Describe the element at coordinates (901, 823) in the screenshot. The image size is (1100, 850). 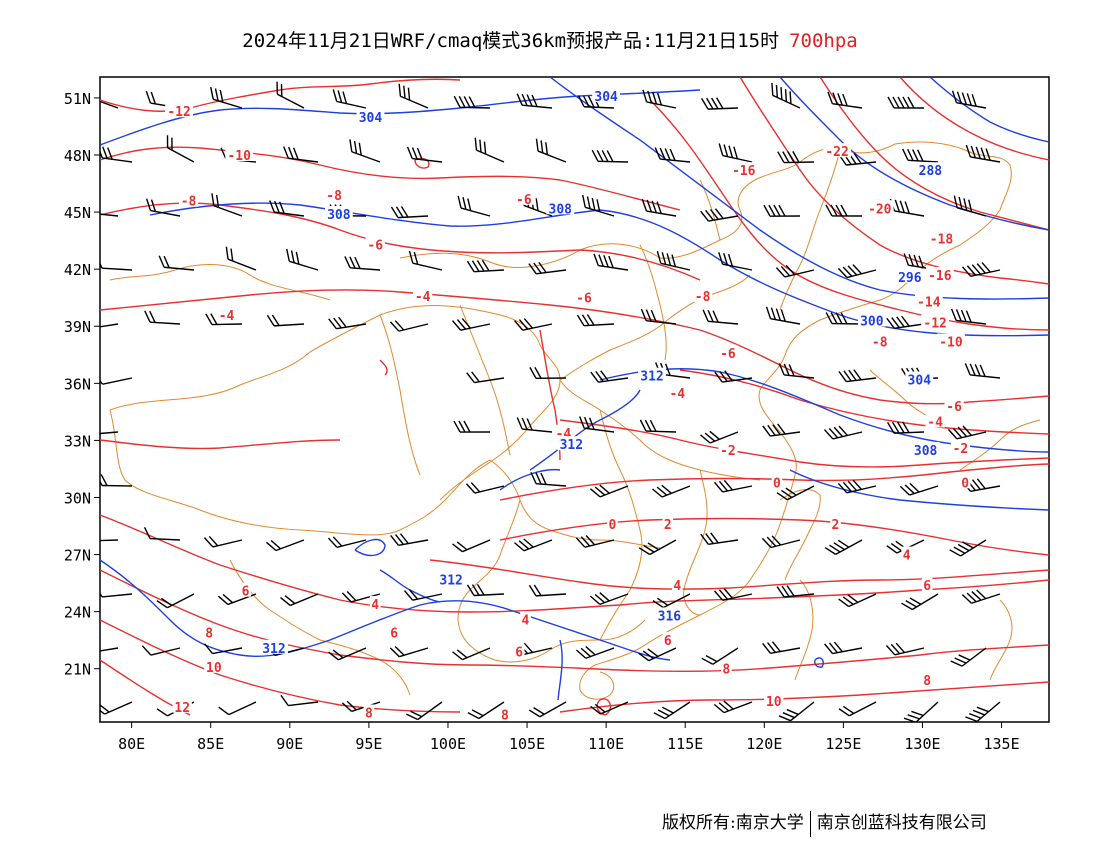
I see `copyright-company: 南京创蓝科技有限公司` at that location.